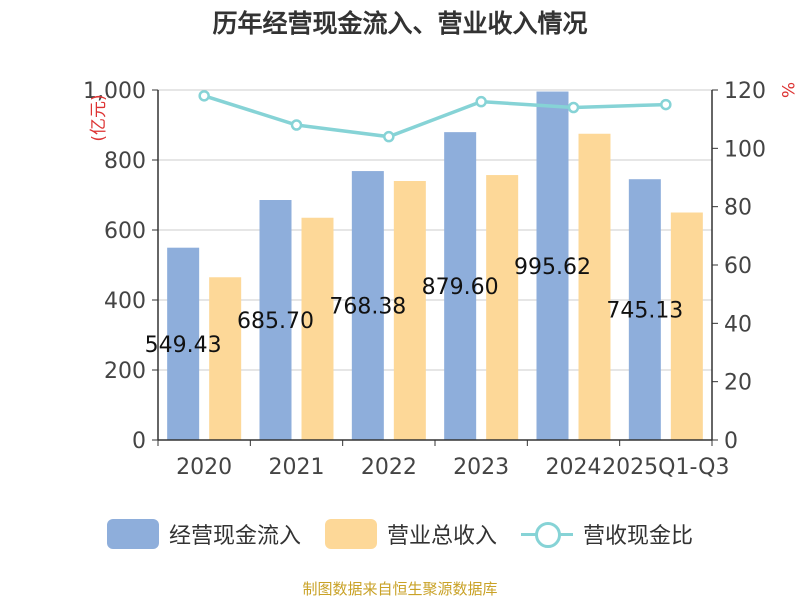 This screenshot has height=600, width=800. What do you see at coordinates (234, 536) in the screenshot?
I see `legend-label-cash-inflow: 经营现金流入` at bounding box center [234, 536].